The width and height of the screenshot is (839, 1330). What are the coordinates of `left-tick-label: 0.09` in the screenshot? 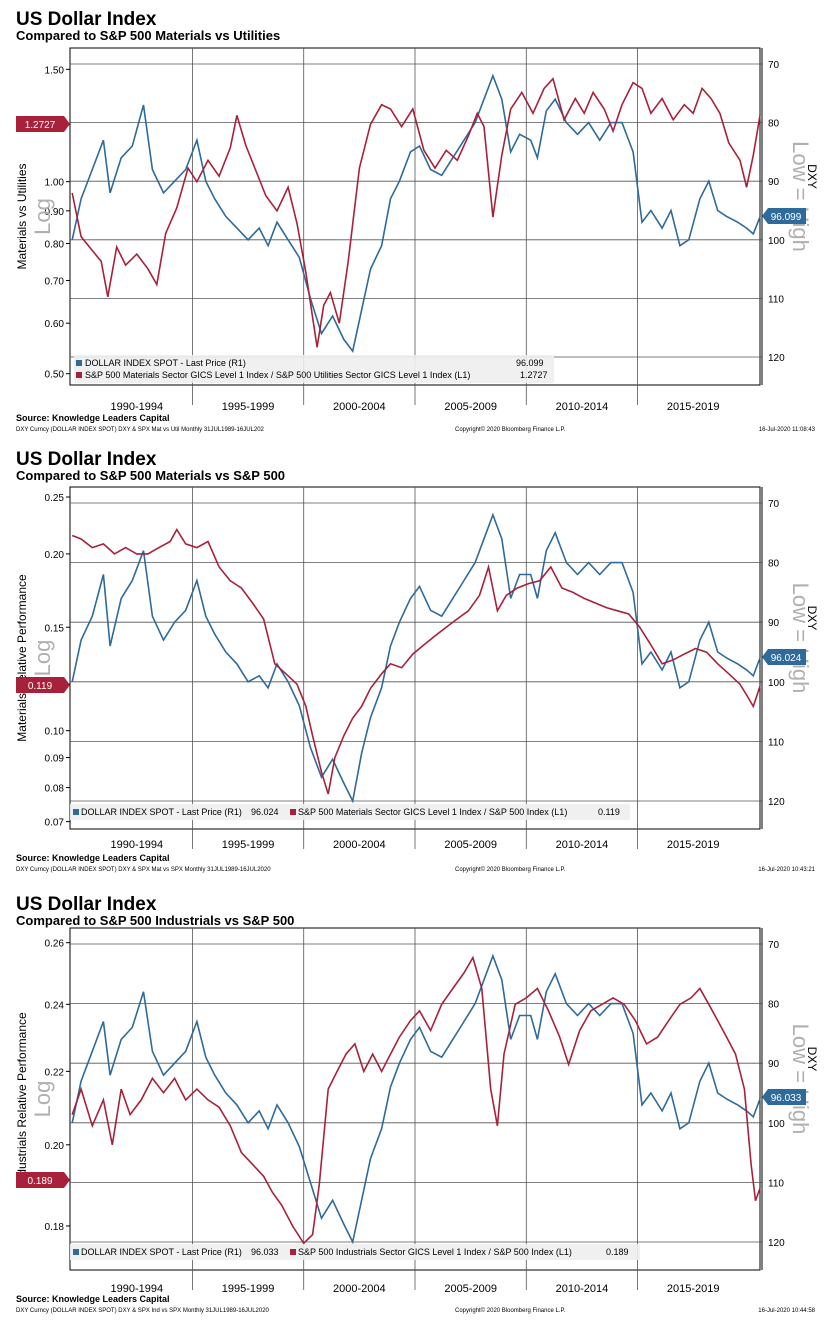 It's located at (55, 759).